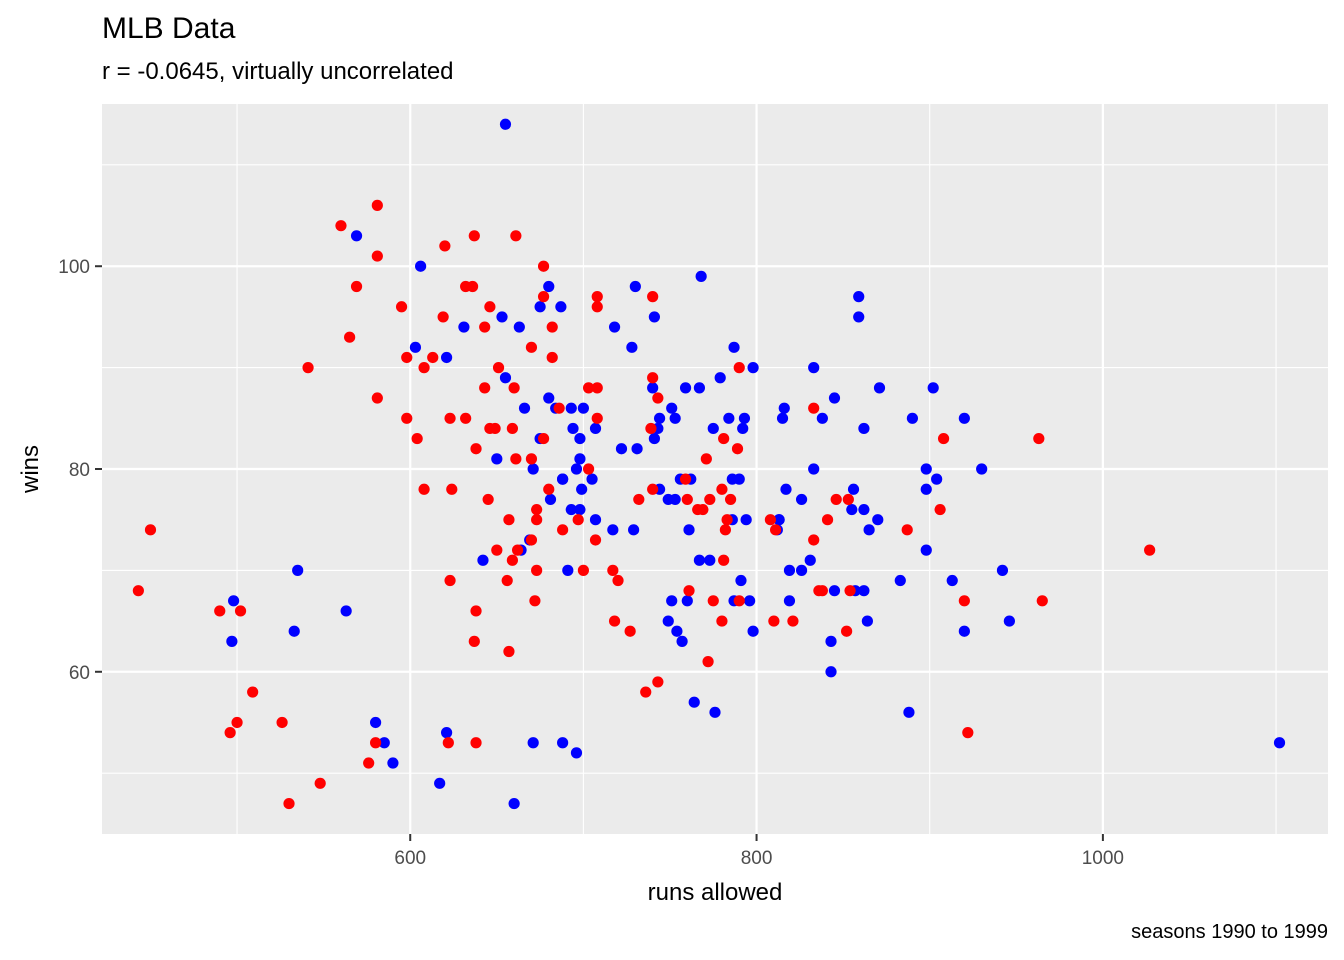  I want to click on chart-caption: seasons 1990 to 1999, so click(1229, 932).